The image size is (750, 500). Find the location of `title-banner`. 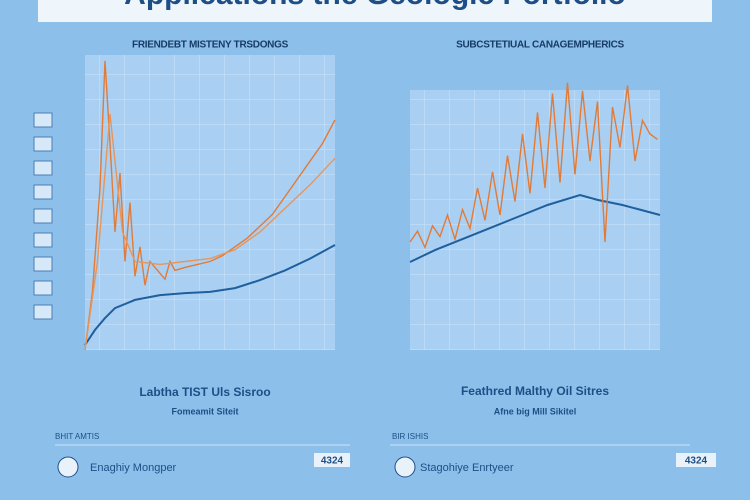

title-banner is located at coordinates (375, 11).